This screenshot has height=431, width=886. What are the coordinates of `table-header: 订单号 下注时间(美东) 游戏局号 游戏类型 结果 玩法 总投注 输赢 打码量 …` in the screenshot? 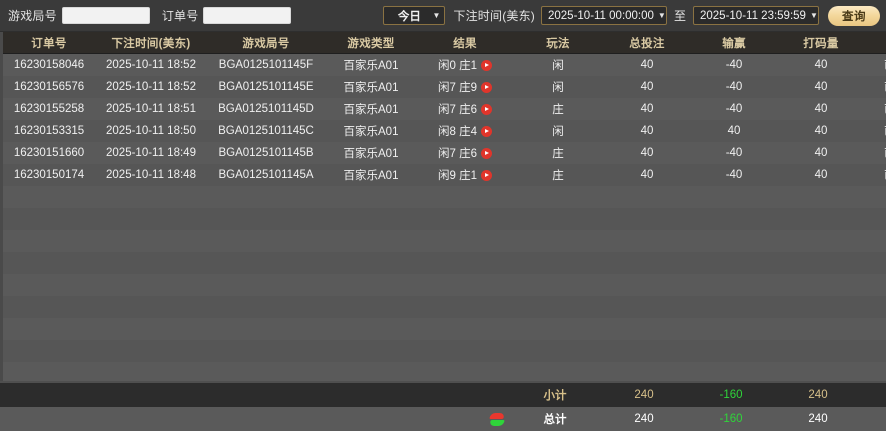 It's located at (444, 43).